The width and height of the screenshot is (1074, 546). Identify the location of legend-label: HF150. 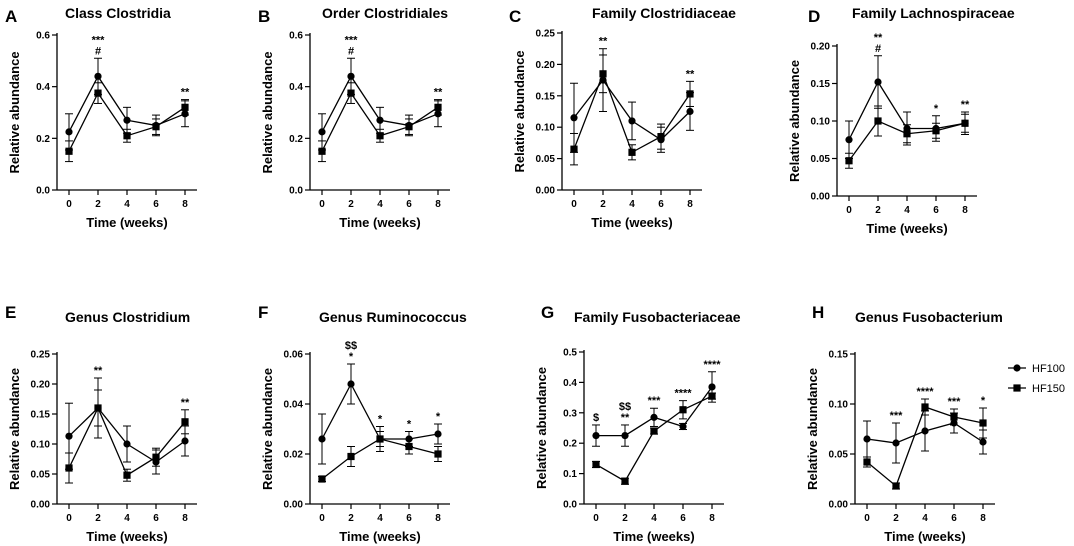
(1048, 389).